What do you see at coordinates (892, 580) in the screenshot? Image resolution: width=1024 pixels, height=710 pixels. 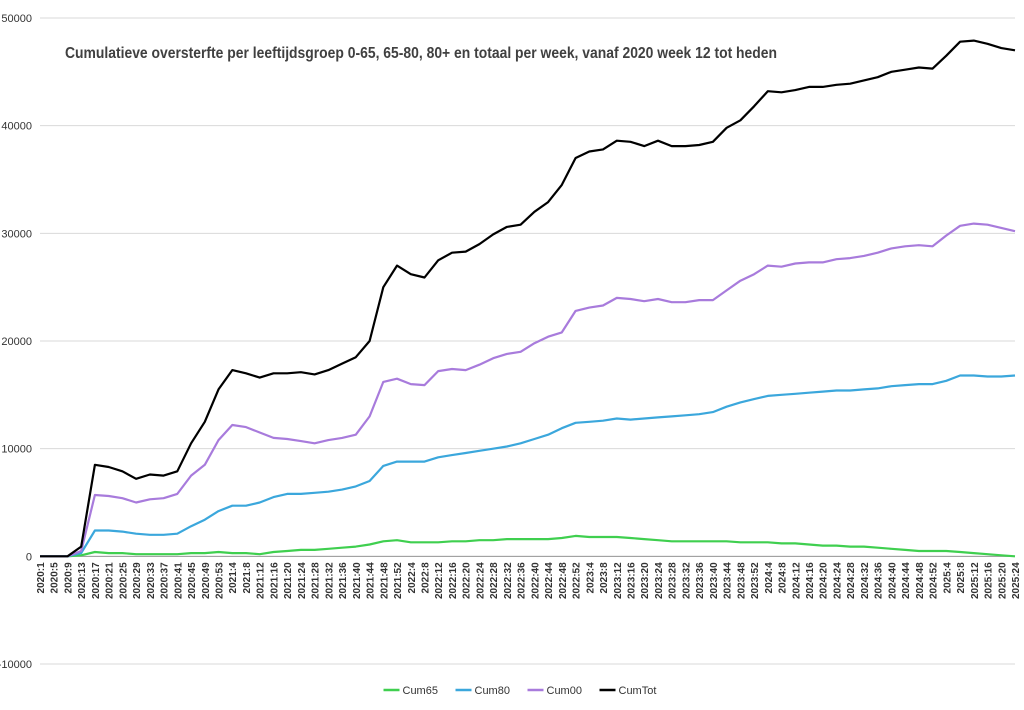 I see `x-tick-label: 2024:40` at bounding box center [892, 580].